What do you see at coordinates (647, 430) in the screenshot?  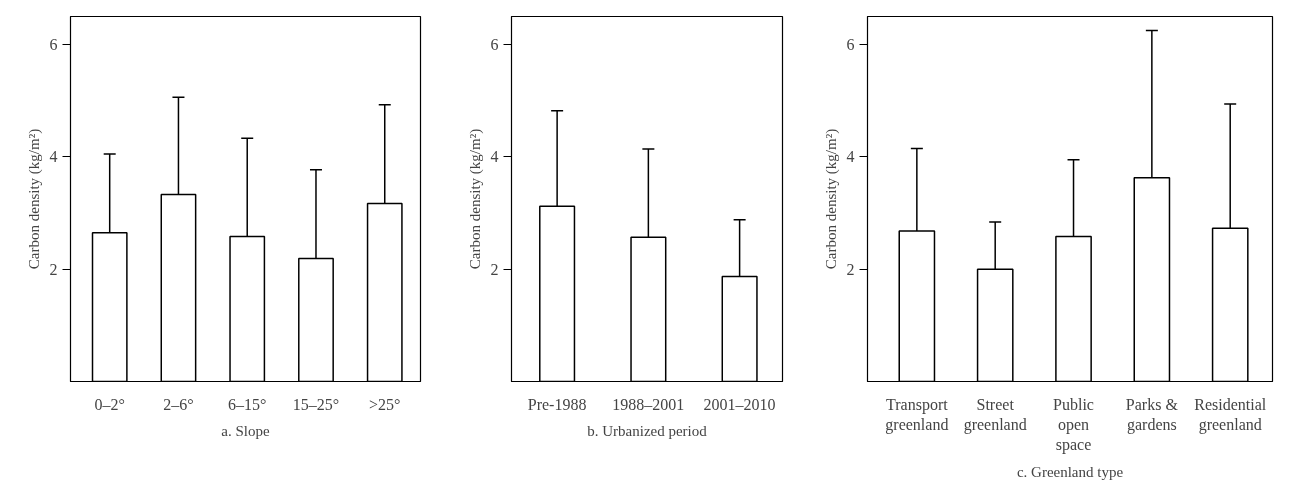 I see `text: b. Urbanized period` at bounding box center [647, 430].